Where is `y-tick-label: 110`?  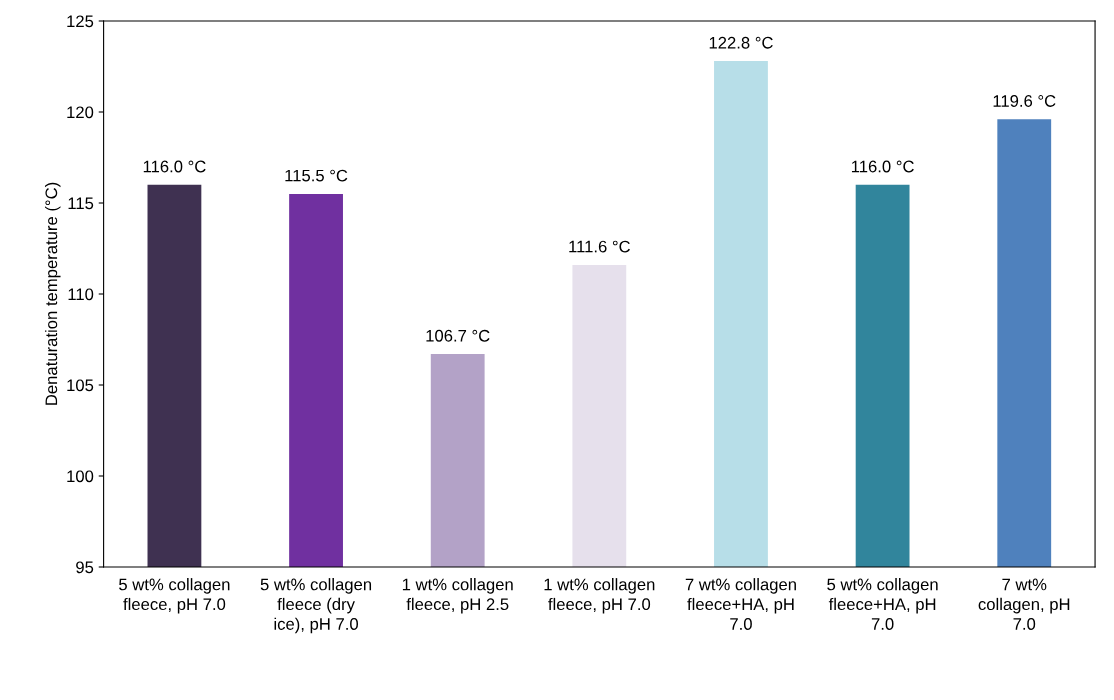
y-tick-label: 110 is located at coordinates (81, 294).